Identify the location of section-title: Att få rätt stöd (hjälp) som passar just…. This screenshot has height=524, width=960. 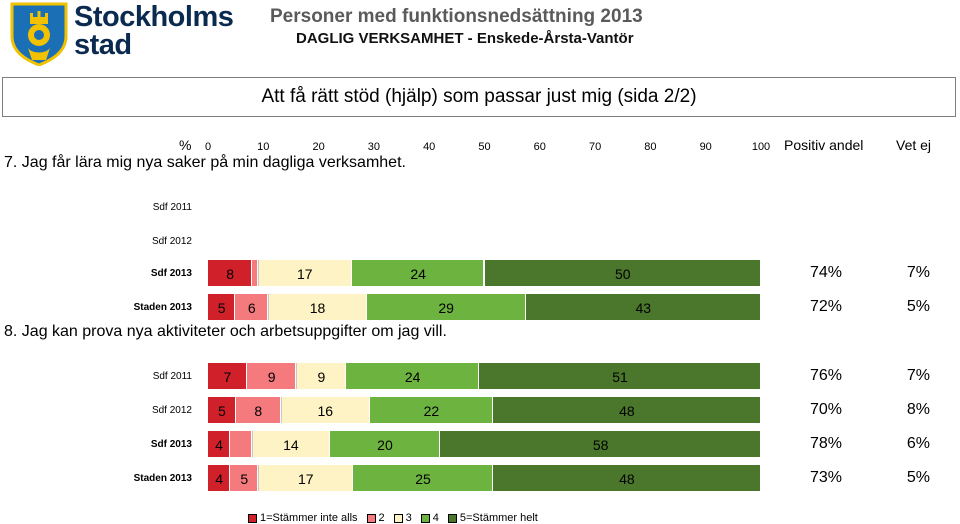
(479, 96).